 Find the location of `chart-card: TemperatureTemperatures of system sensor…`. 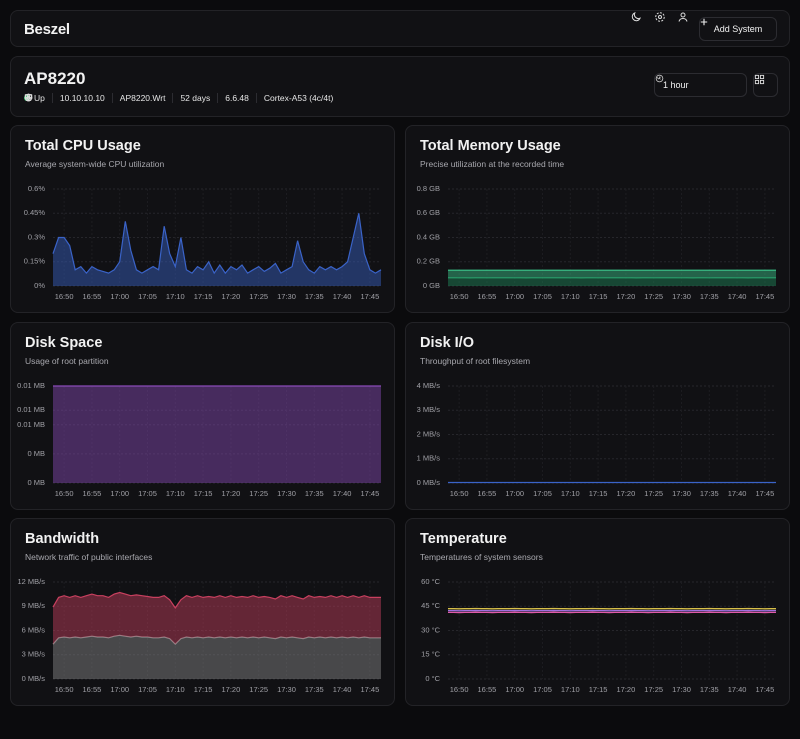

chart-card: TemperatureTemperatures of system sensor… is located at coordinates (597, 612).